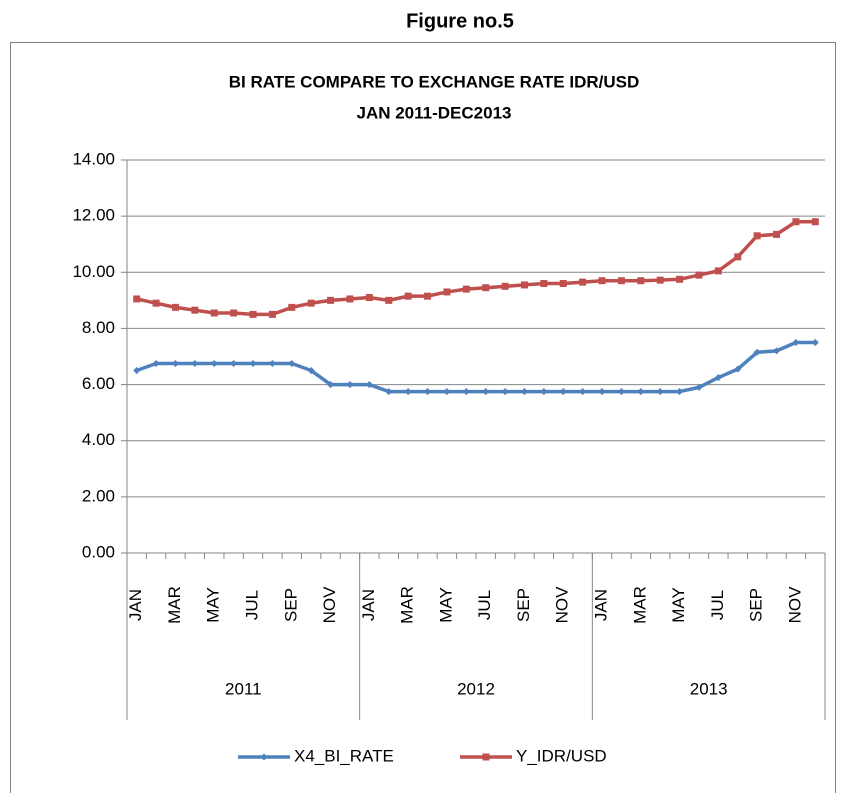  Describe the element at coordinates (243, 688) in the screenshot. I see `group-label: 2011` at that location.